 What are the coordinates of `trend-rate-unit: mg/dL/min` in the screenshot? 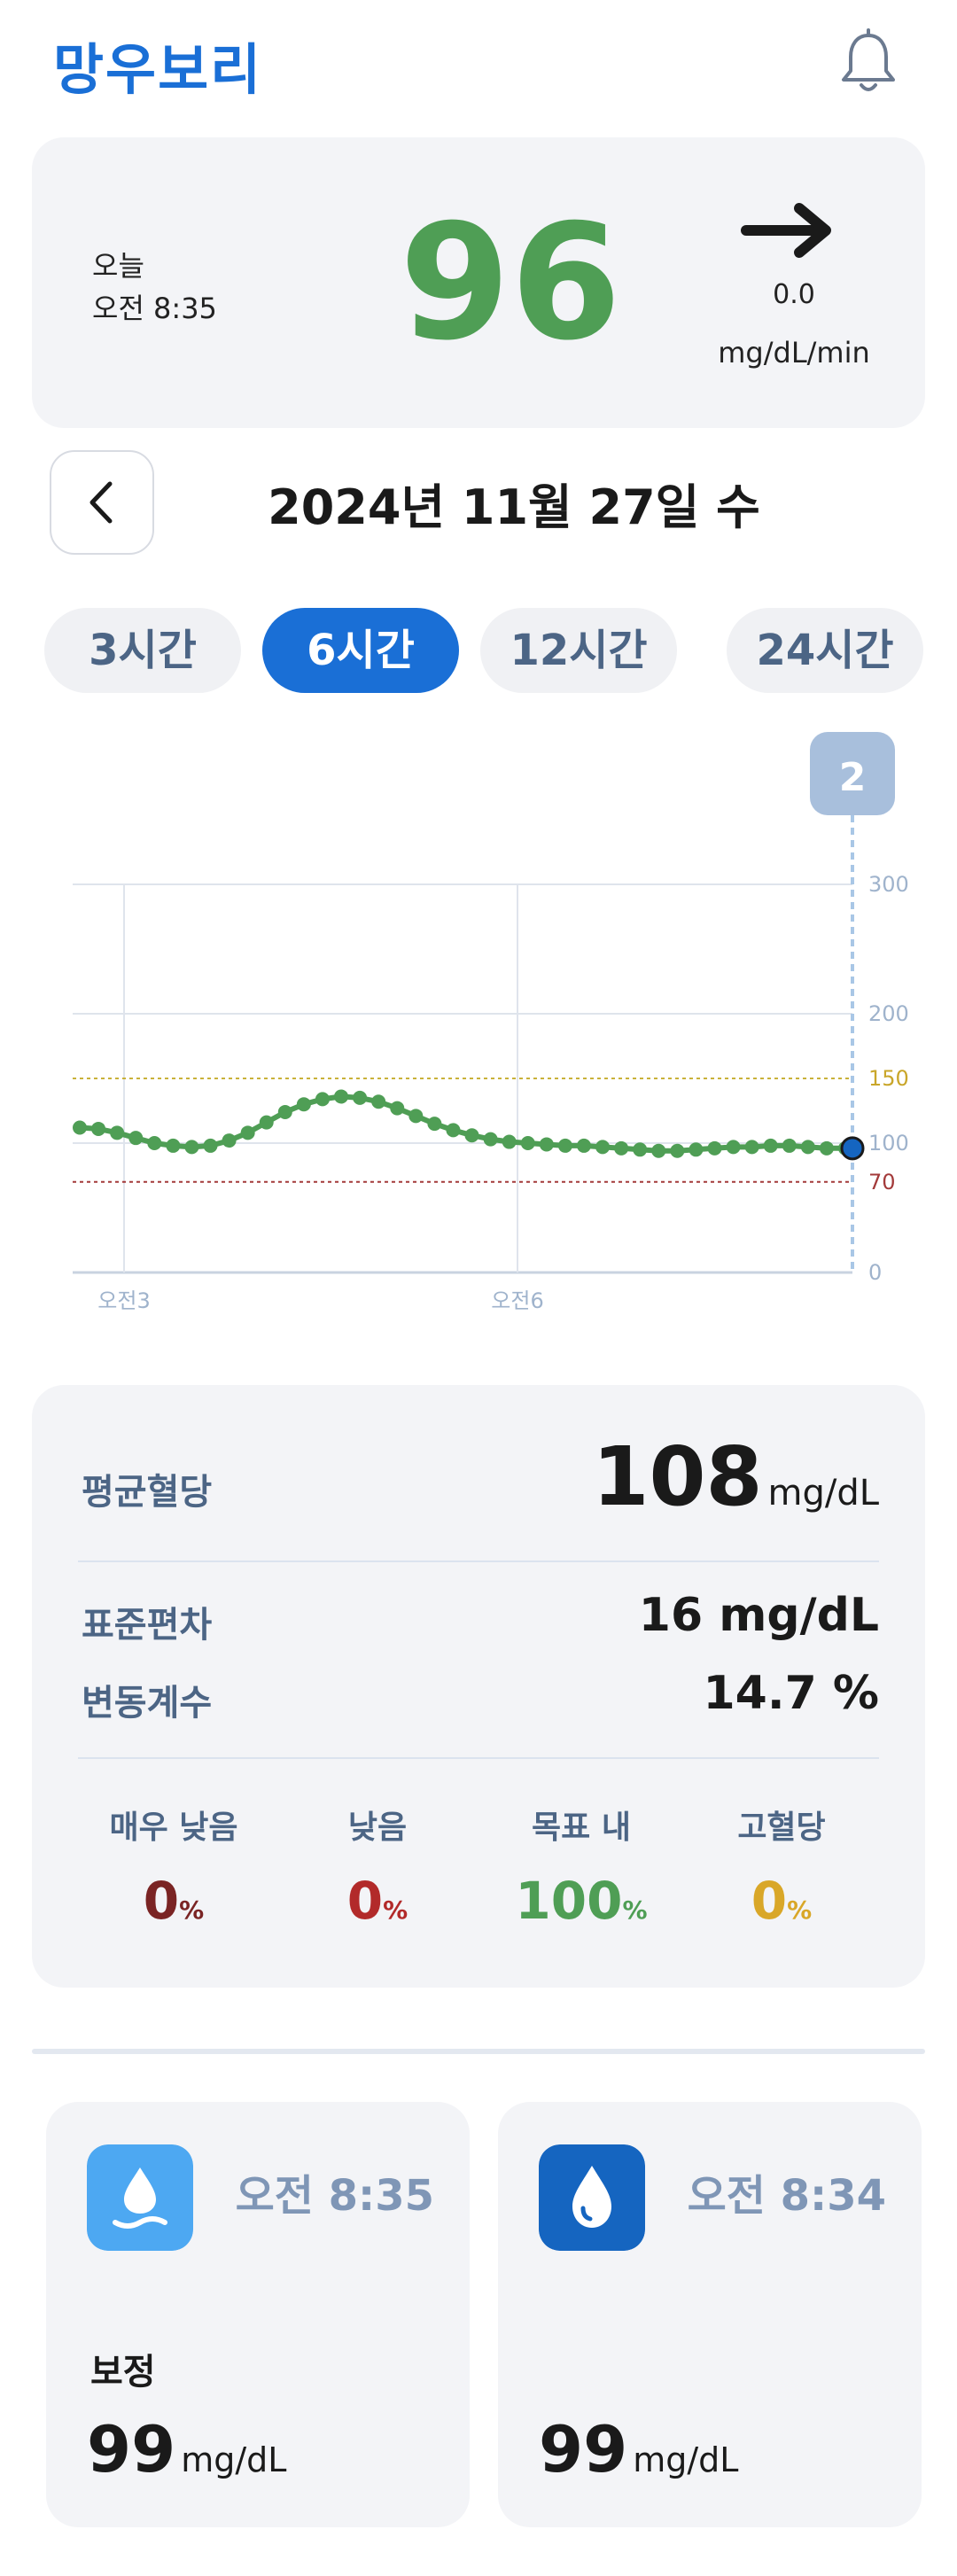 It's located at (794, 353).